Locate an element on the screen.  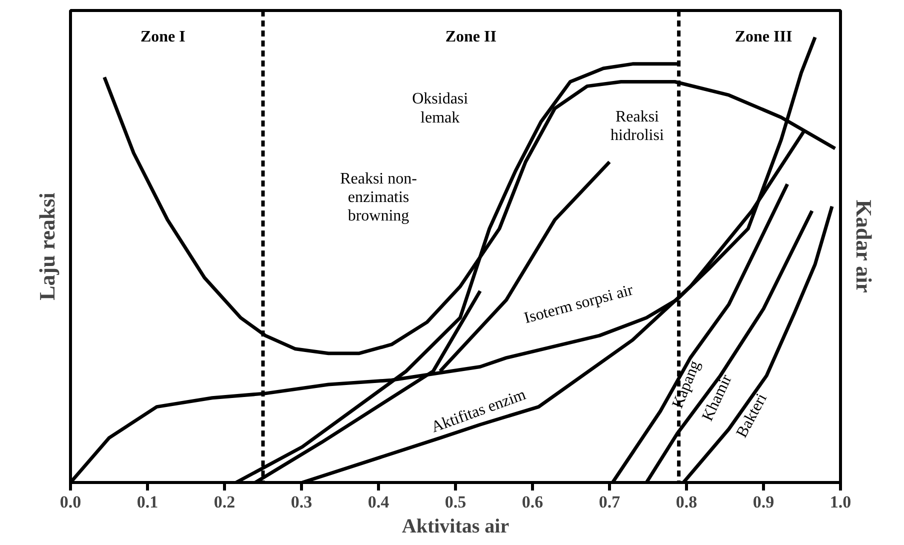
x-axis-title: Aktivitas air is located at coordinates (456, 527).